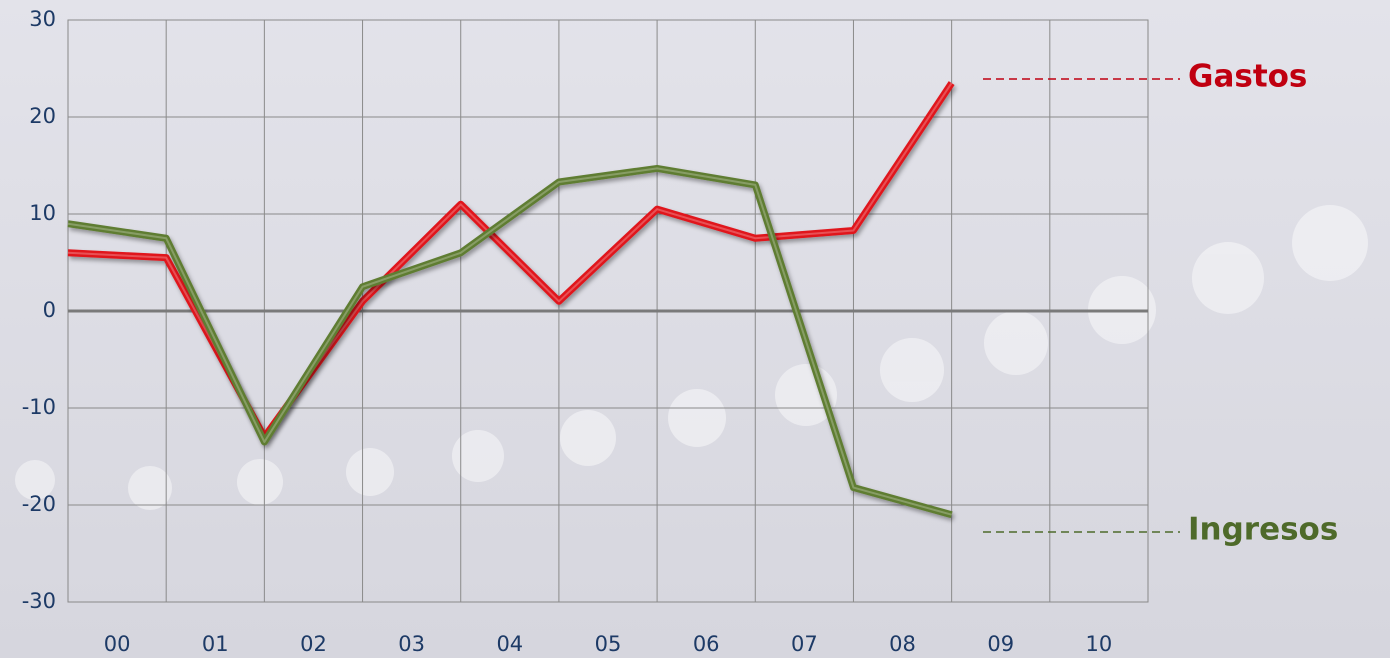  Describe the element at coordinates (1247, 77) in the screenshot. I see `legend-label: Gastos` at that location.